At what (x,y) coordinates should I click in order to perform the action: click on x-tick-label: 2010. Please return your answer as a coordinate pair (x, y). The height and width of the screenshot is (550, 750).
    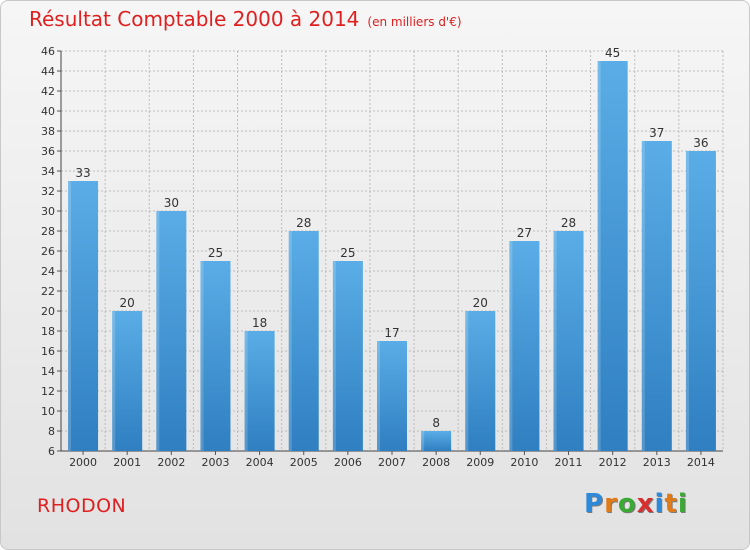
    Looking at the image, I should click on (524, 462).